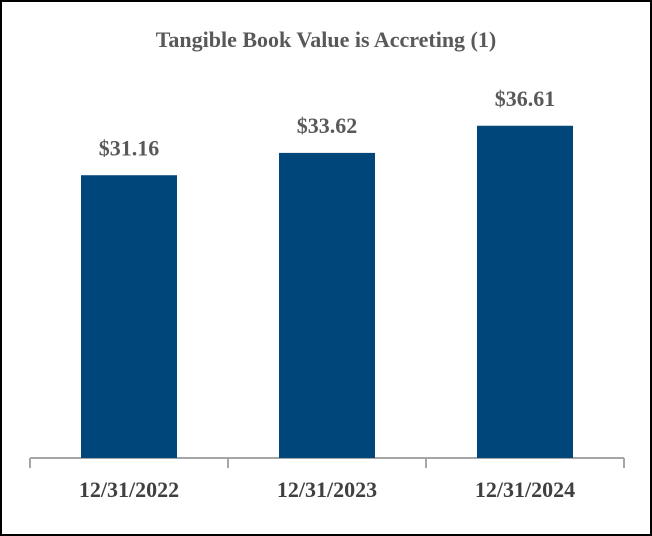 This screenshot has height=536, width=652. What do you see at coordinates (525, 98) in the screenshot?
I see `value-label: $36.61` at bounding box center [525, 98].